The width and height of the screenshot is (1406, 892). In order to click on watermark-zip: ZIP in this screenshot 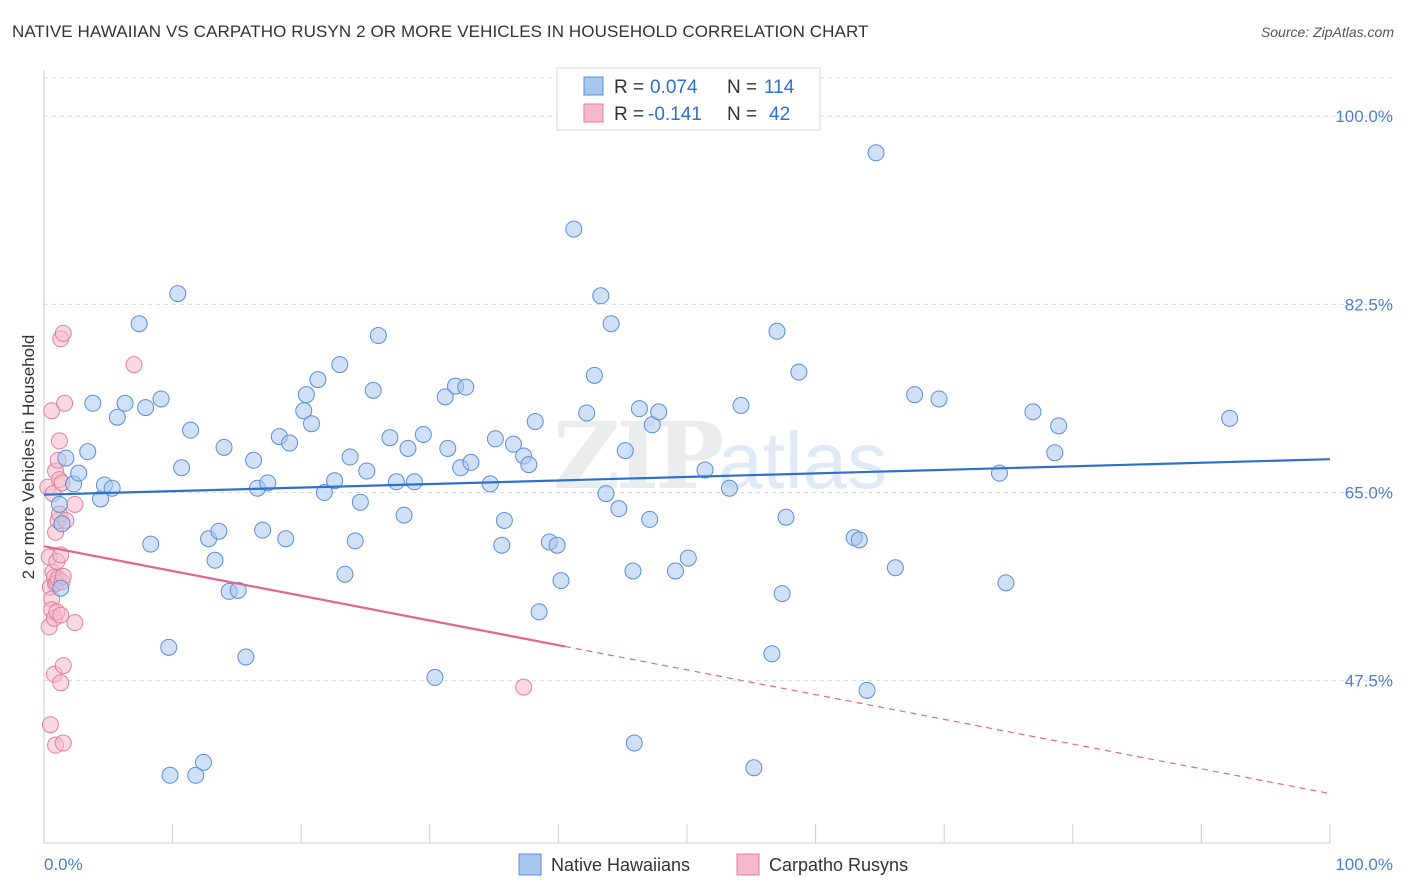, I will do `click(637, 456)`.